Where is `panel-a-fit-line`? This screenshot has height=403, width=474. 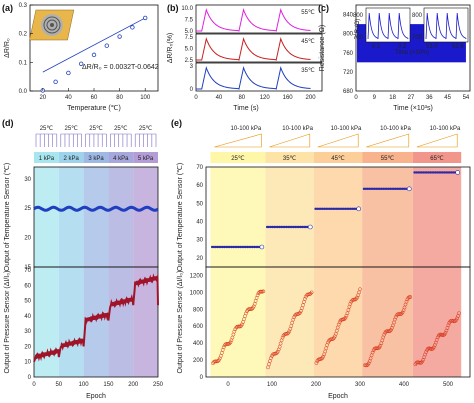 panel-a-fit-line is located at coordinates (94, 45).